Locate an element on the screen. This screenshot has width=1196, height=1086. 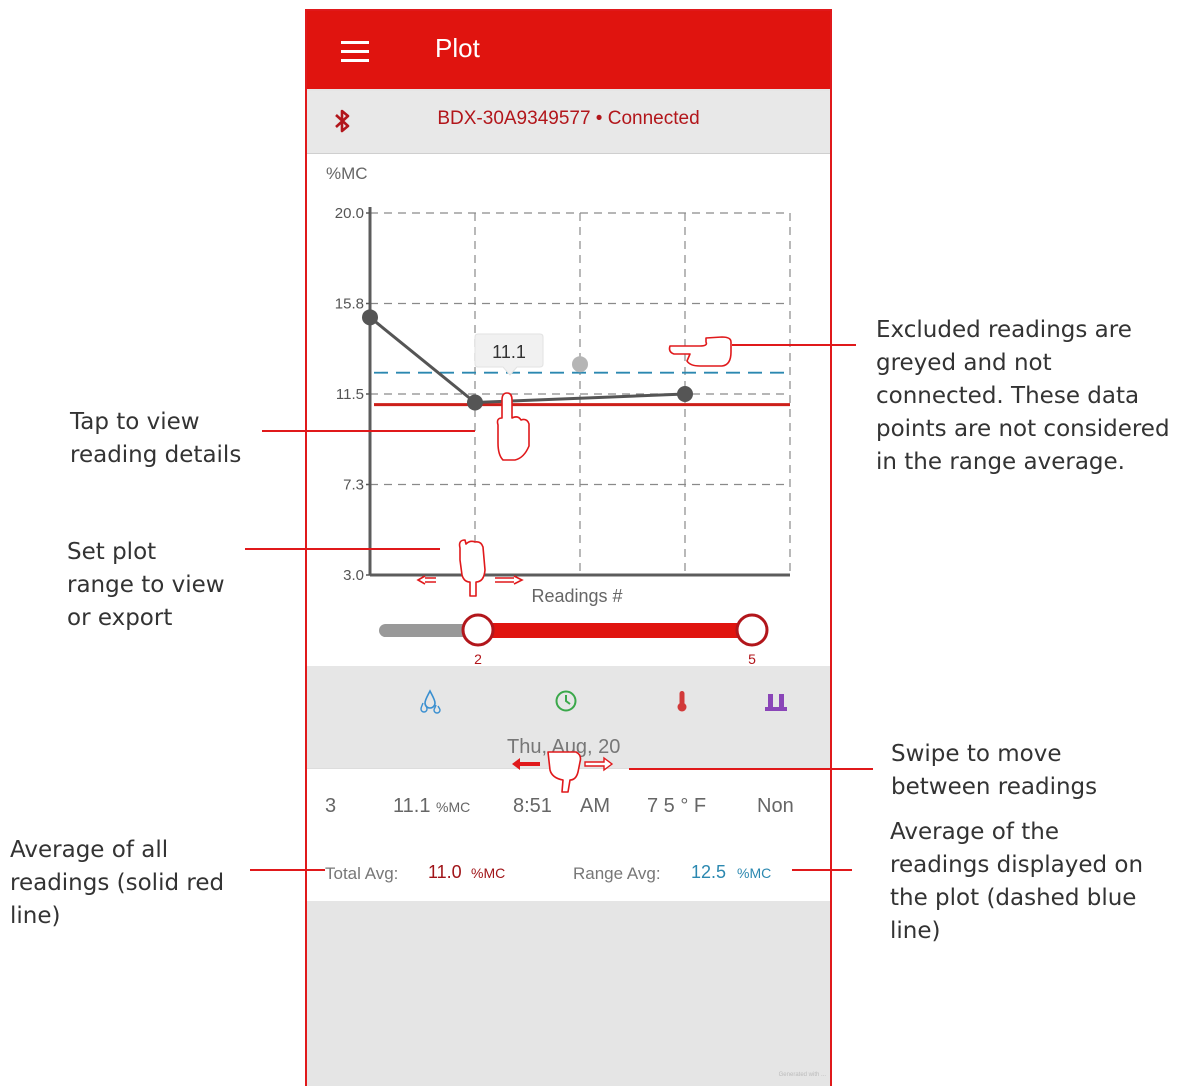
device-status-bar: BDX-30A9349577 • Connected is located at coordinates (568, 122).